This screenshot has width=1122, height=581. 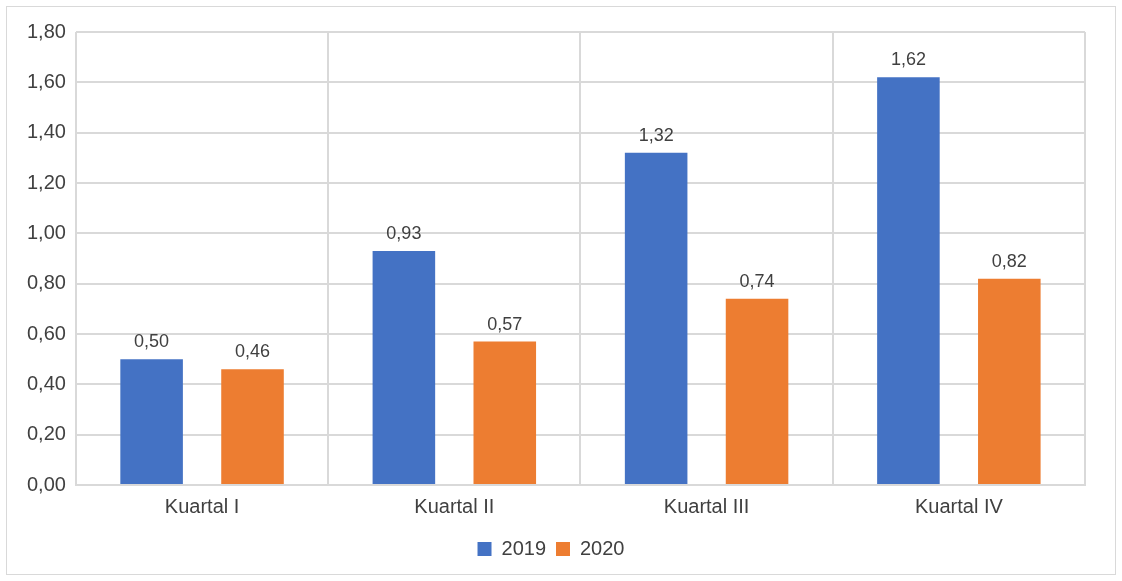 What do you see at coordinates (602, 547) in the screenshot?
I see `legend-label: 2020` at bounding box center [602, 547].